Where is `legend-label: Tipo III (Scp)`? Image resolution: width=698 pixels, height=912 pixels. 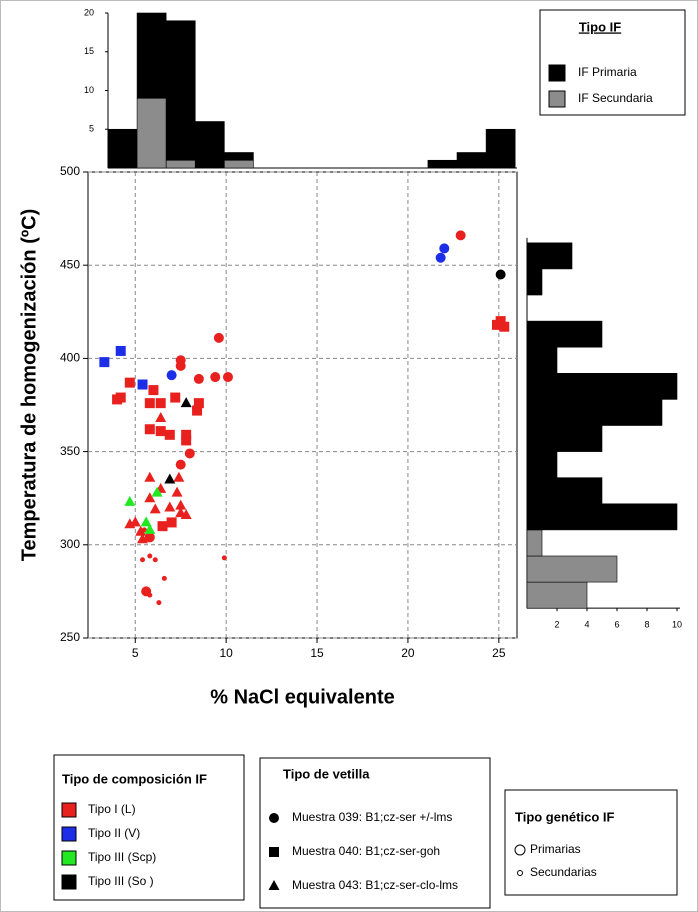 legend-label: Tipo III (Scp) is located at coordinates (122, 857).